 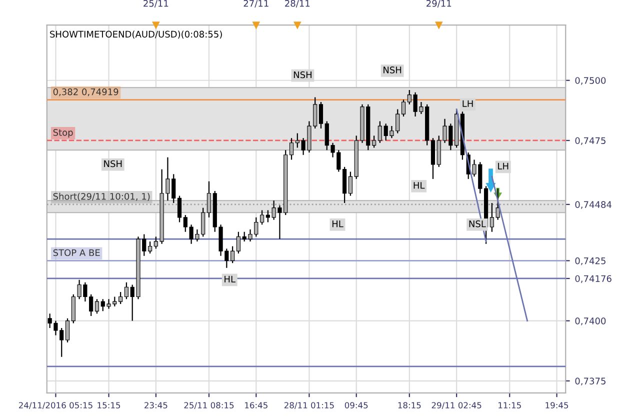 I want to click on text: 28/11, so click(x=297, y=4).